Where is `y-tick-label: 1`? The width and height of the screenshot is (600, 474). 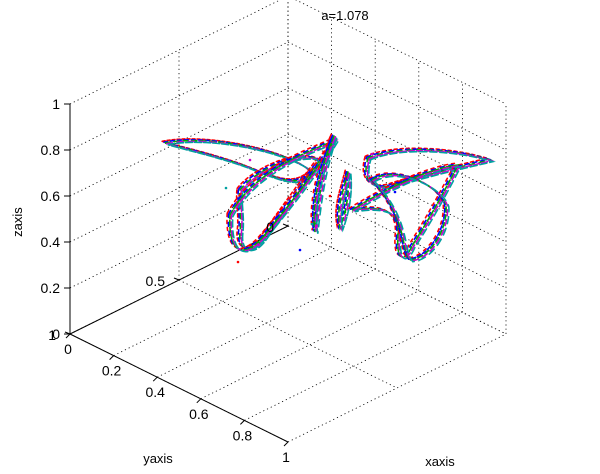 y-tick-label: 1 is located at coordinates (52, 335).